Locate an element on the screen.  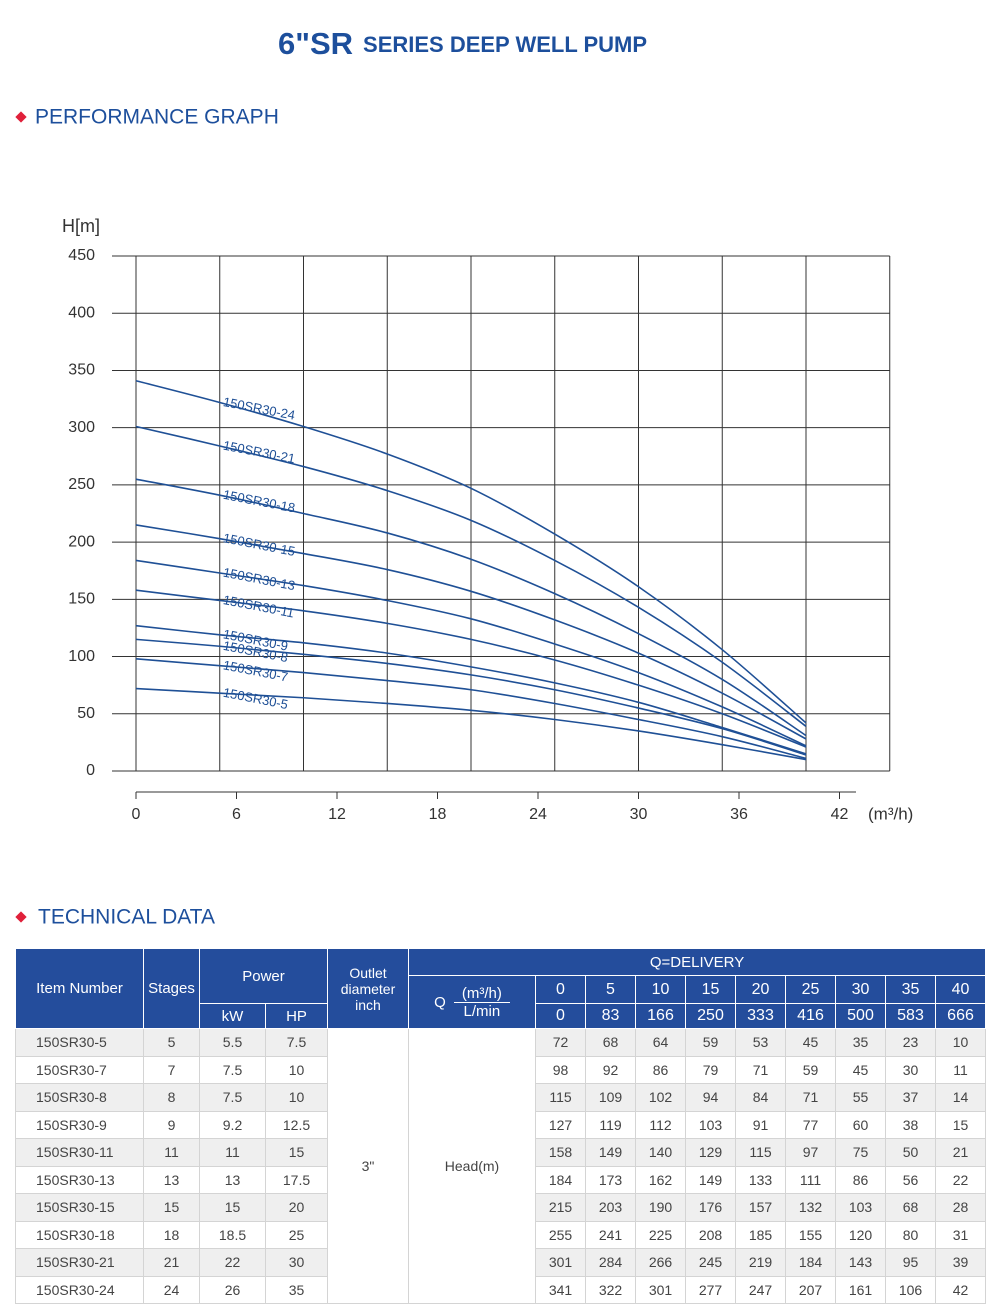
bullet is located at coordinates (21, 917).